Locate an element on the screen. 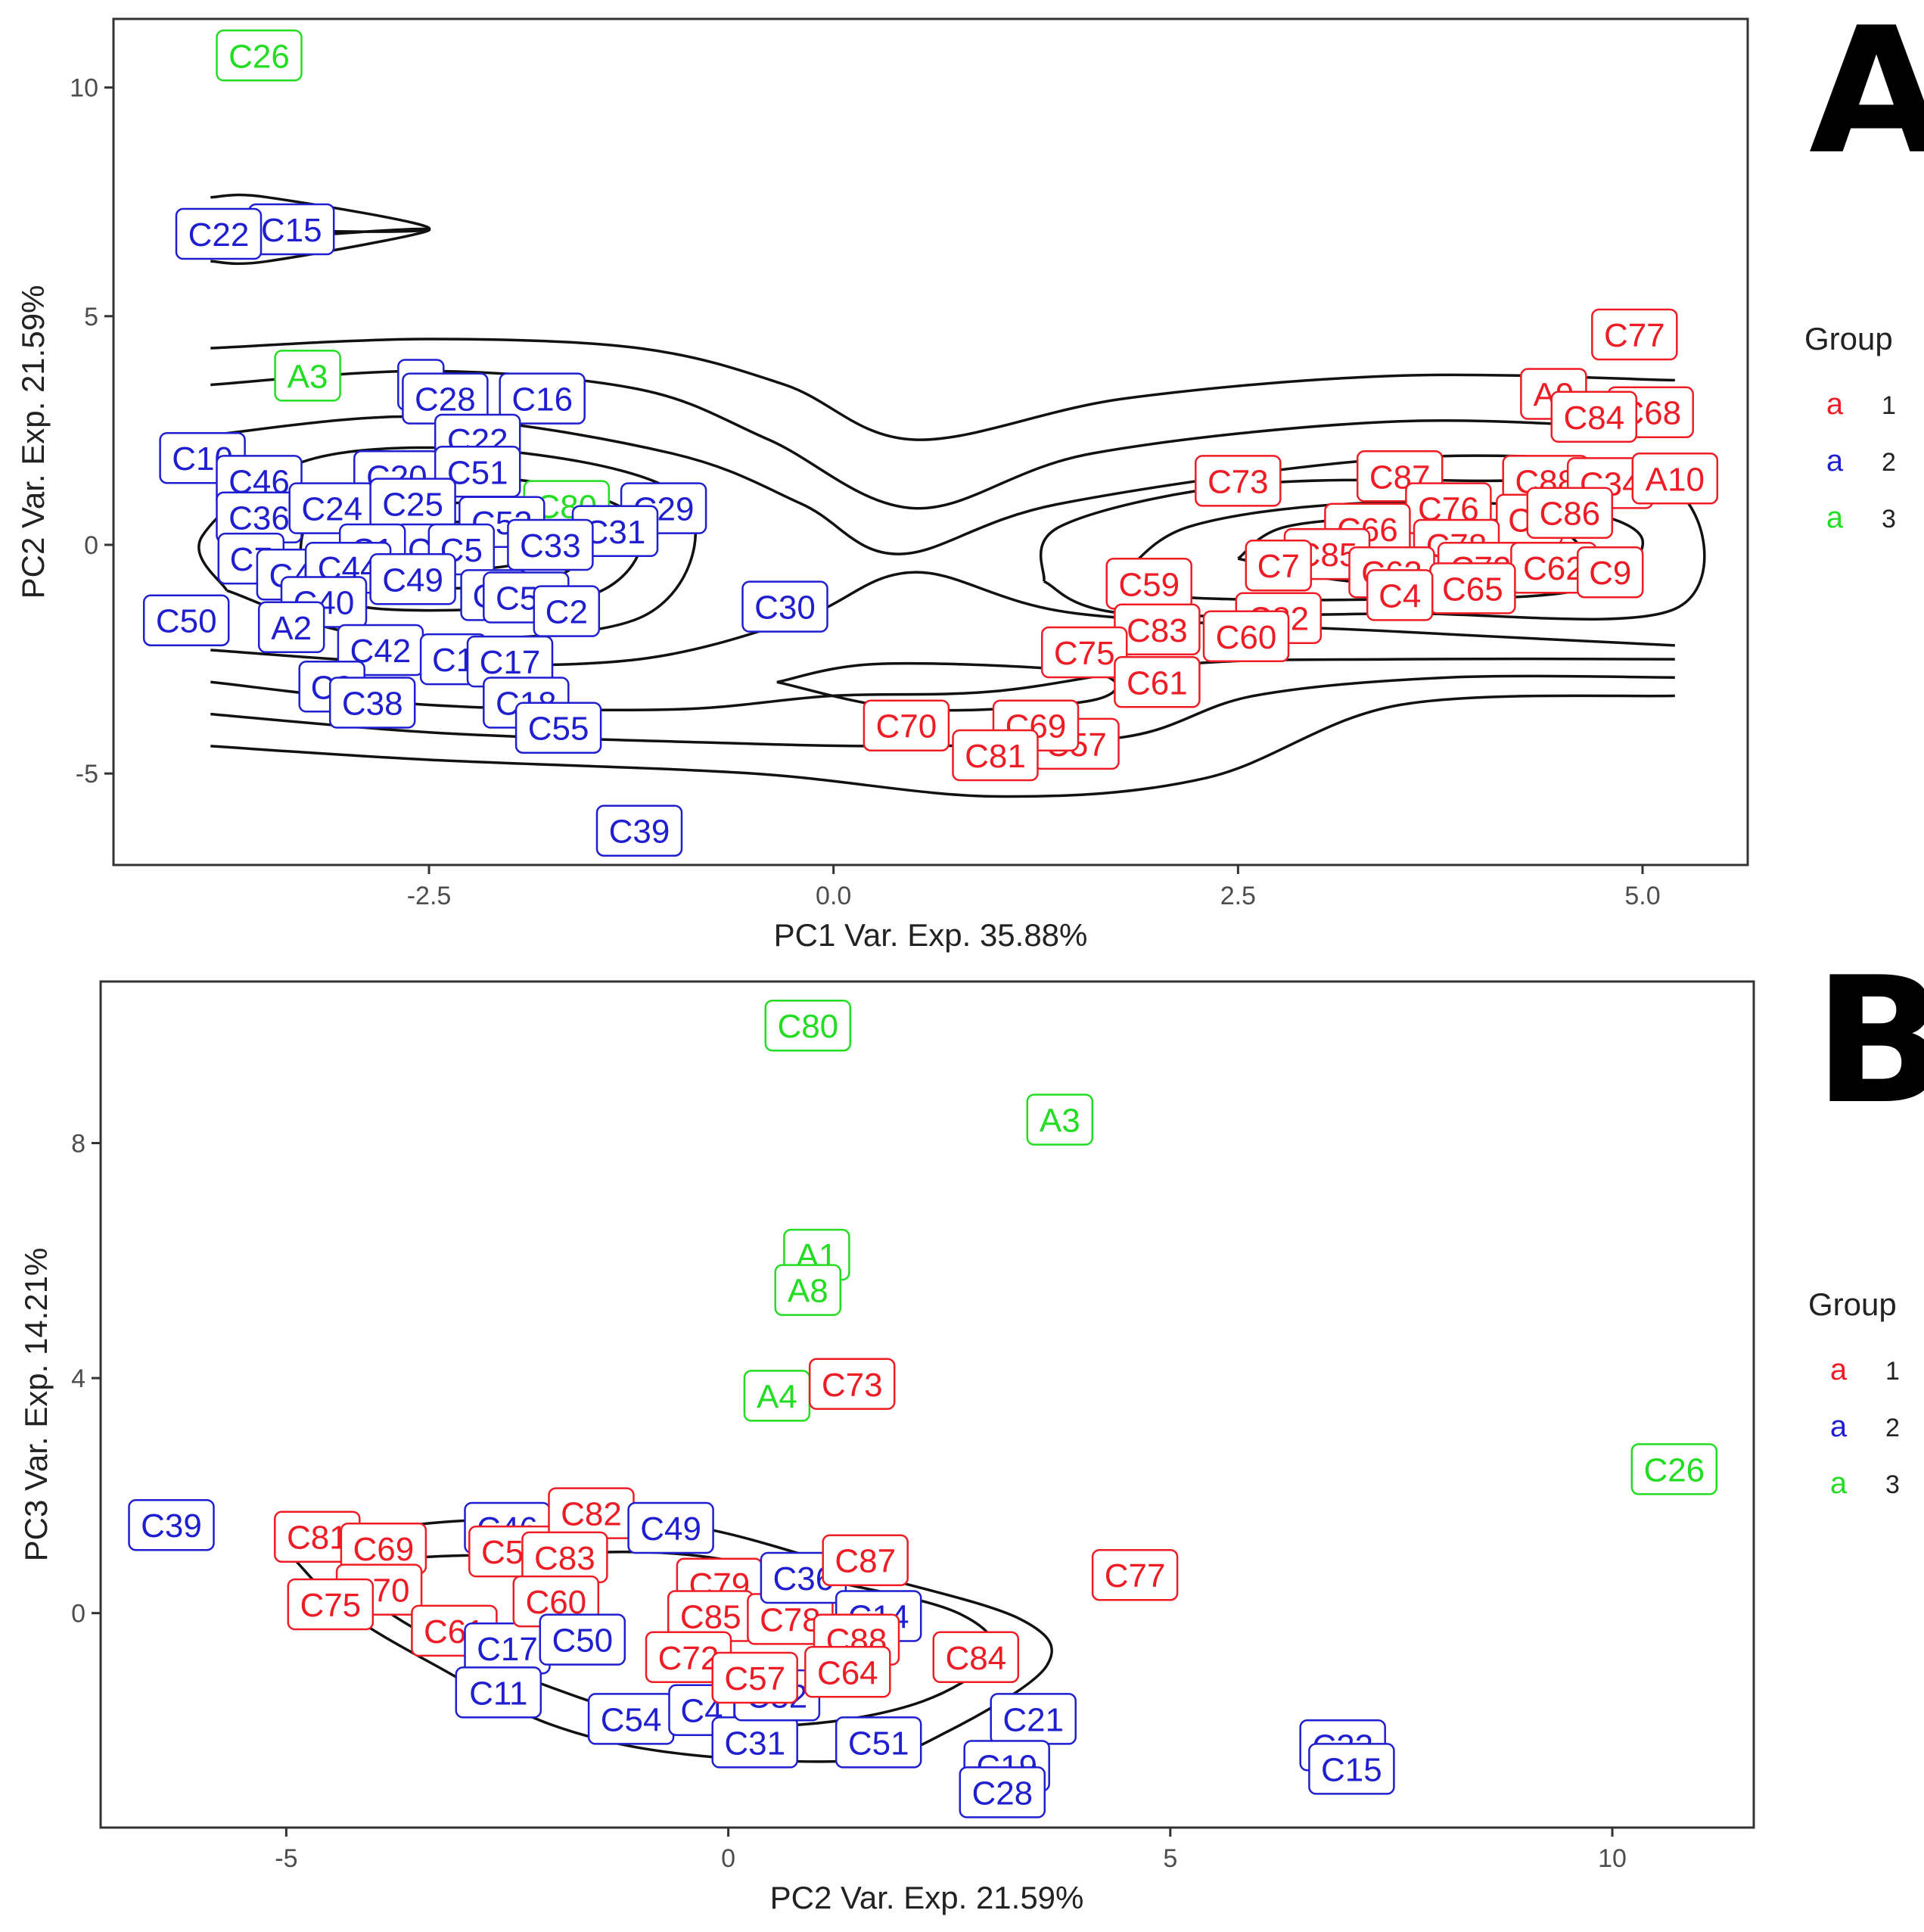 The image size is (1924, 1932). y-tick-label: 4 is located at coordinates (78, 1379).